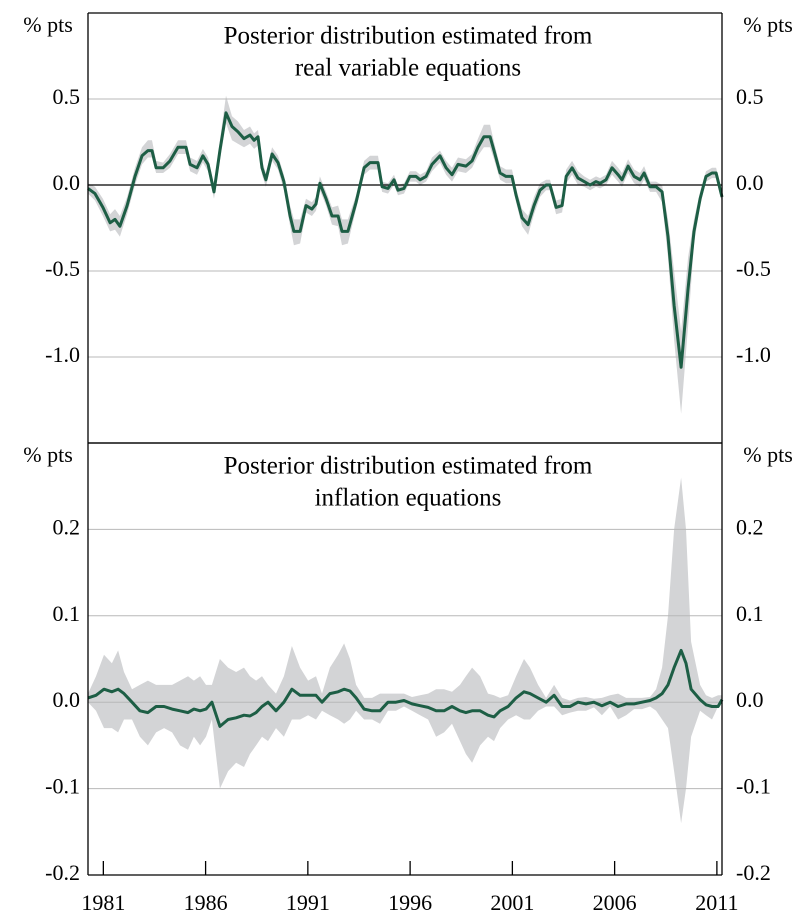 The image size is (801, 923). What do you see at coordinates (615, 902) in the screenshot?
I see `x-tick-label: 2006` at bounding box center [615, 902].